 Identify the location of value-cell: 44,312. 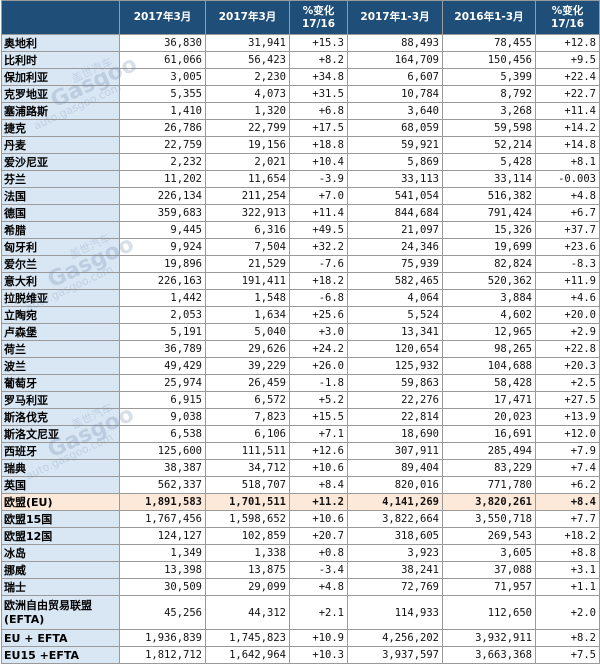
(247, 612).